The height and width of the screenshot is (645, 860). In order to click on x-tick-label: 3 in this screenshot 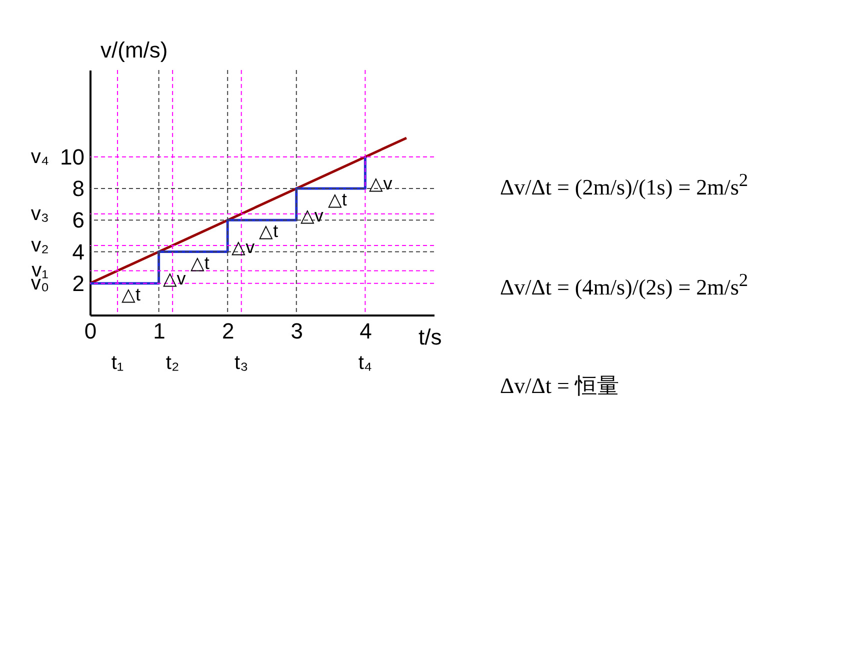, I will do `click(297, 331)`.